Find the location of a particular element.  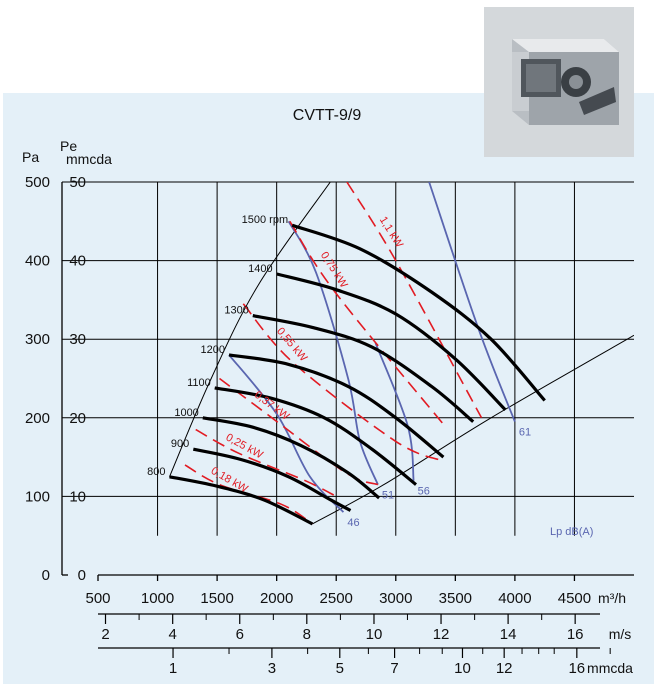

y-tick-label-mmcda: 0 is located at coordinates (82, 575).